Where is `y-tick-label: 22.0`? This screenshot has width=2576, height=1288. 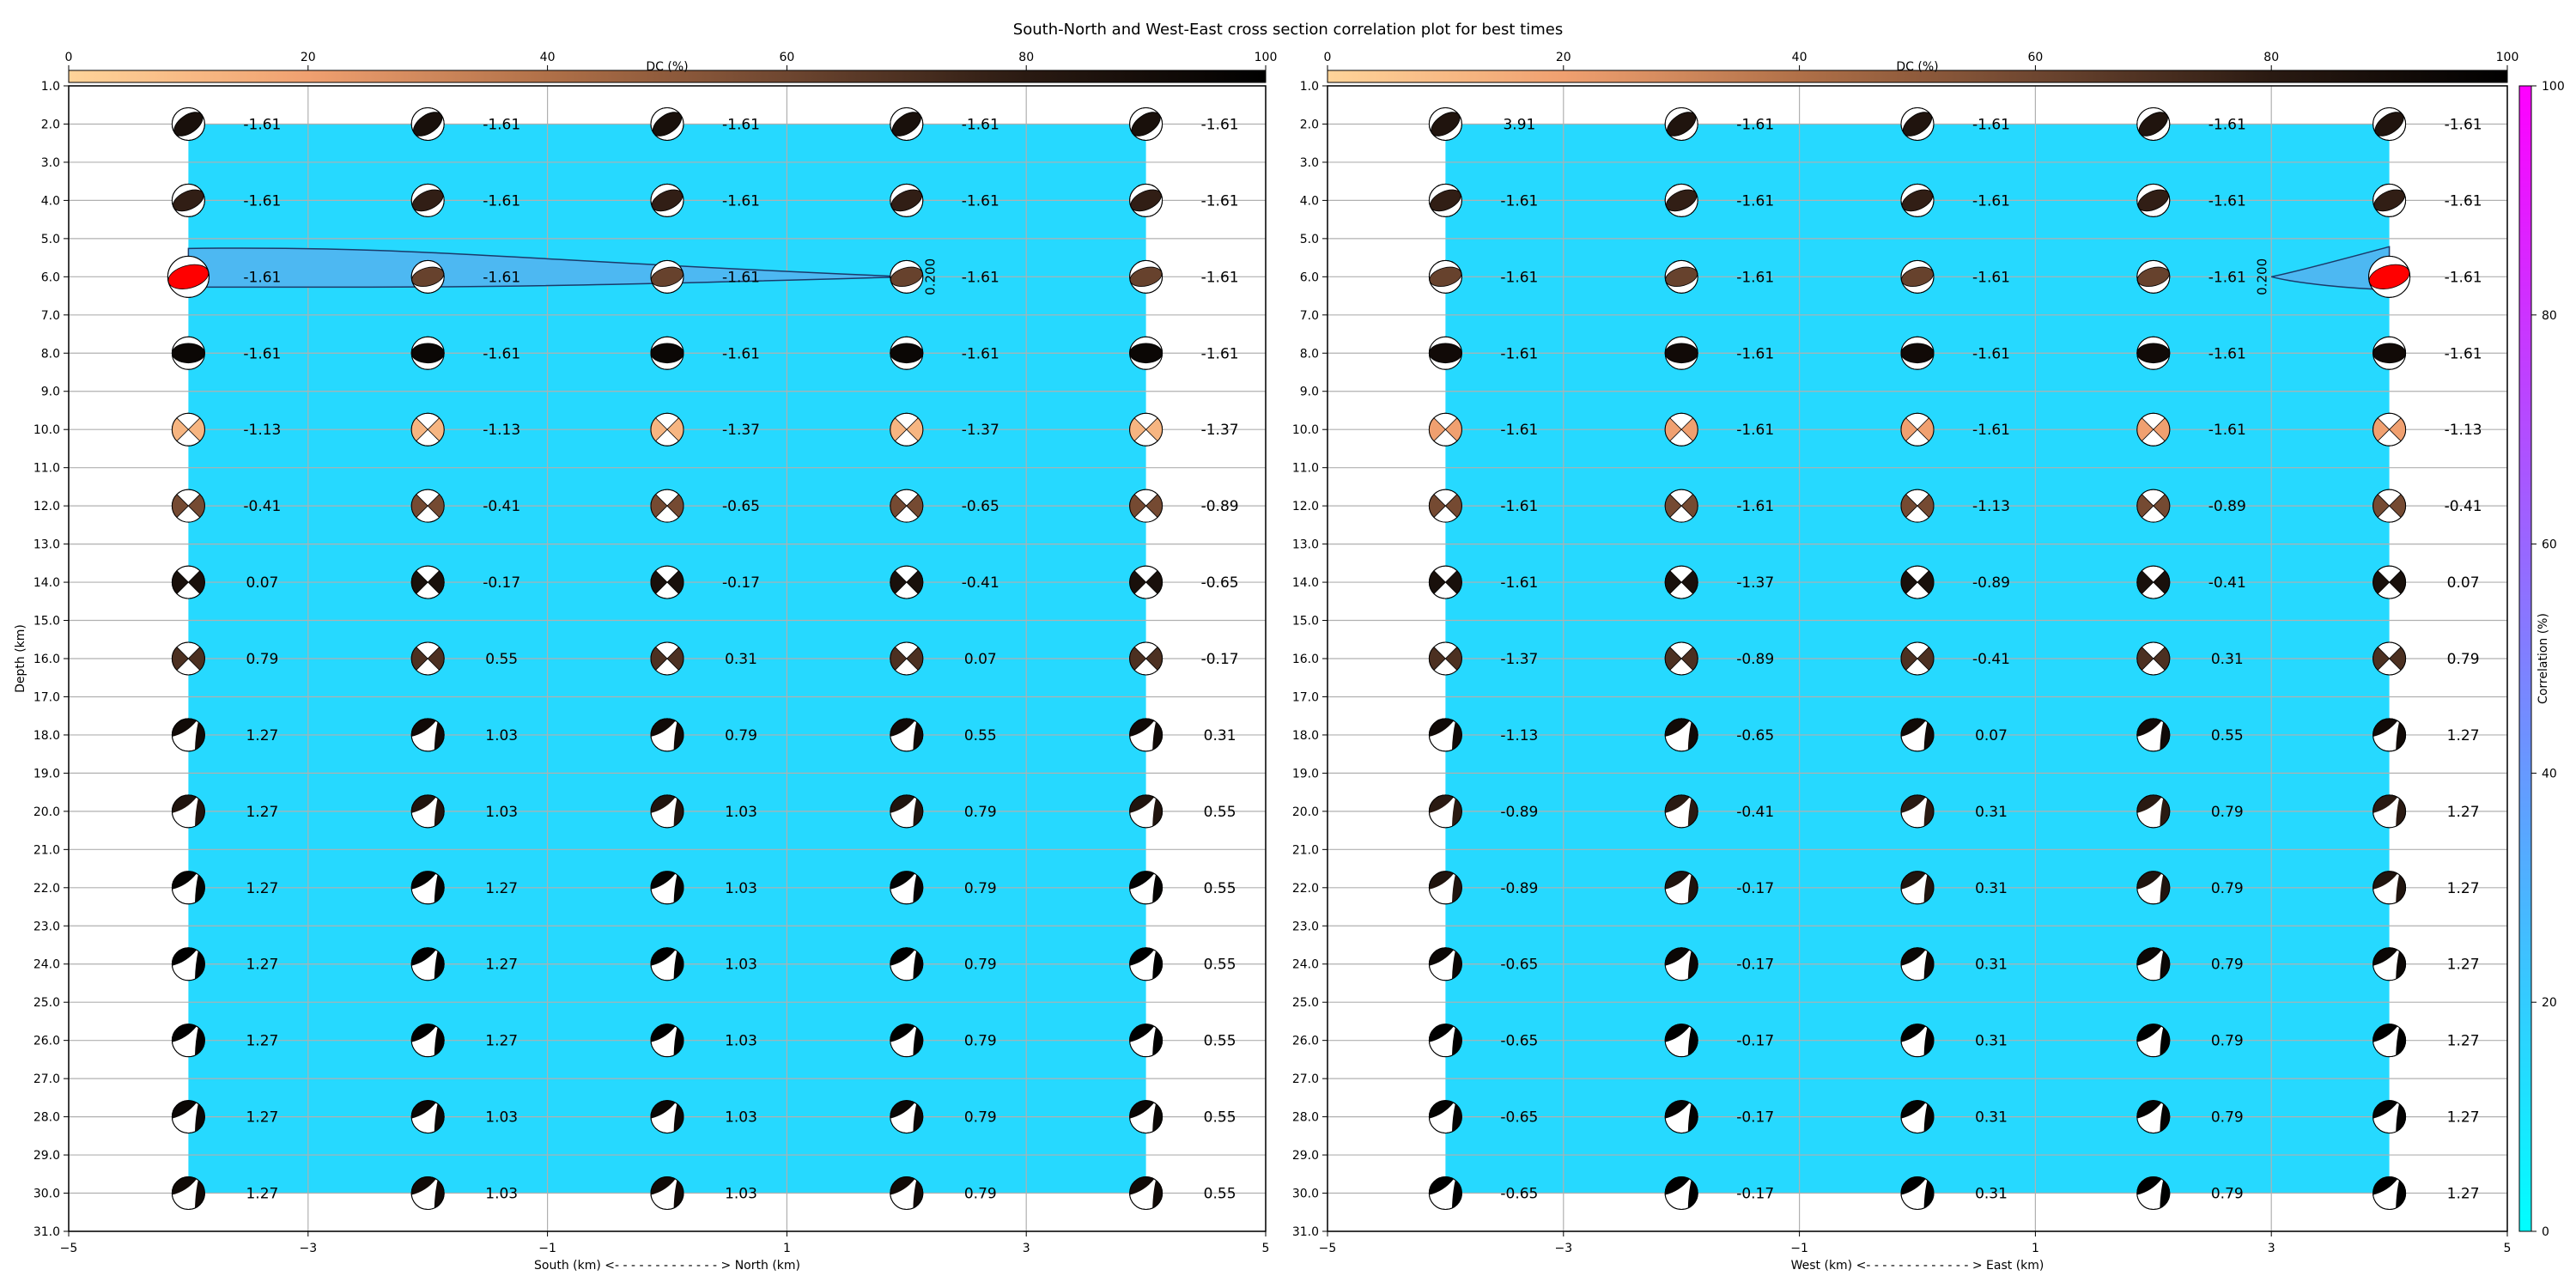
y-tick-label: 22.0 is located at coordinates (46, 889).